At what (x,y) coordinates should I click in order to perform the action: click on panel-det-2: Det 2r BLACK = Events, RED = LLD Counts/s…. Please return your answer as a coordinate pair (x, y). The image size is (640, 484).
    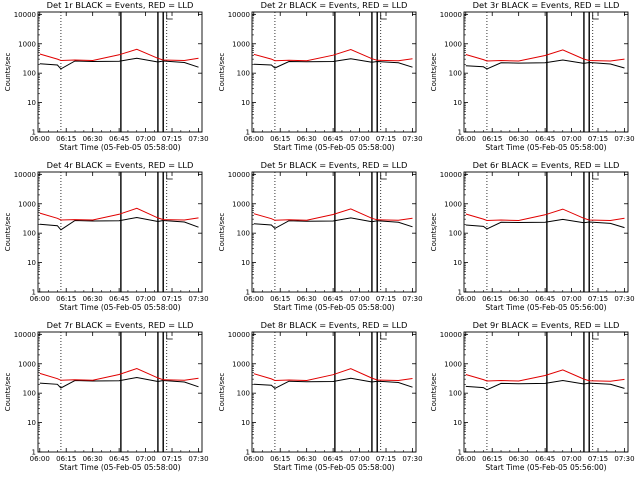
    Looking at the image, I should click on (320, 76).